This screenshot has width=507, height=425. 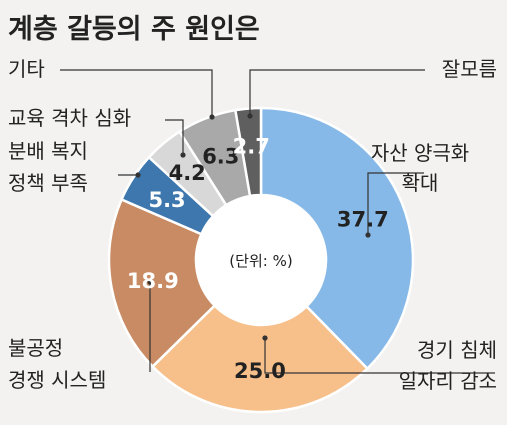 I want to click on category-label-자산-양극화-확대: 자산 양극화, so click(x=420, y=153).